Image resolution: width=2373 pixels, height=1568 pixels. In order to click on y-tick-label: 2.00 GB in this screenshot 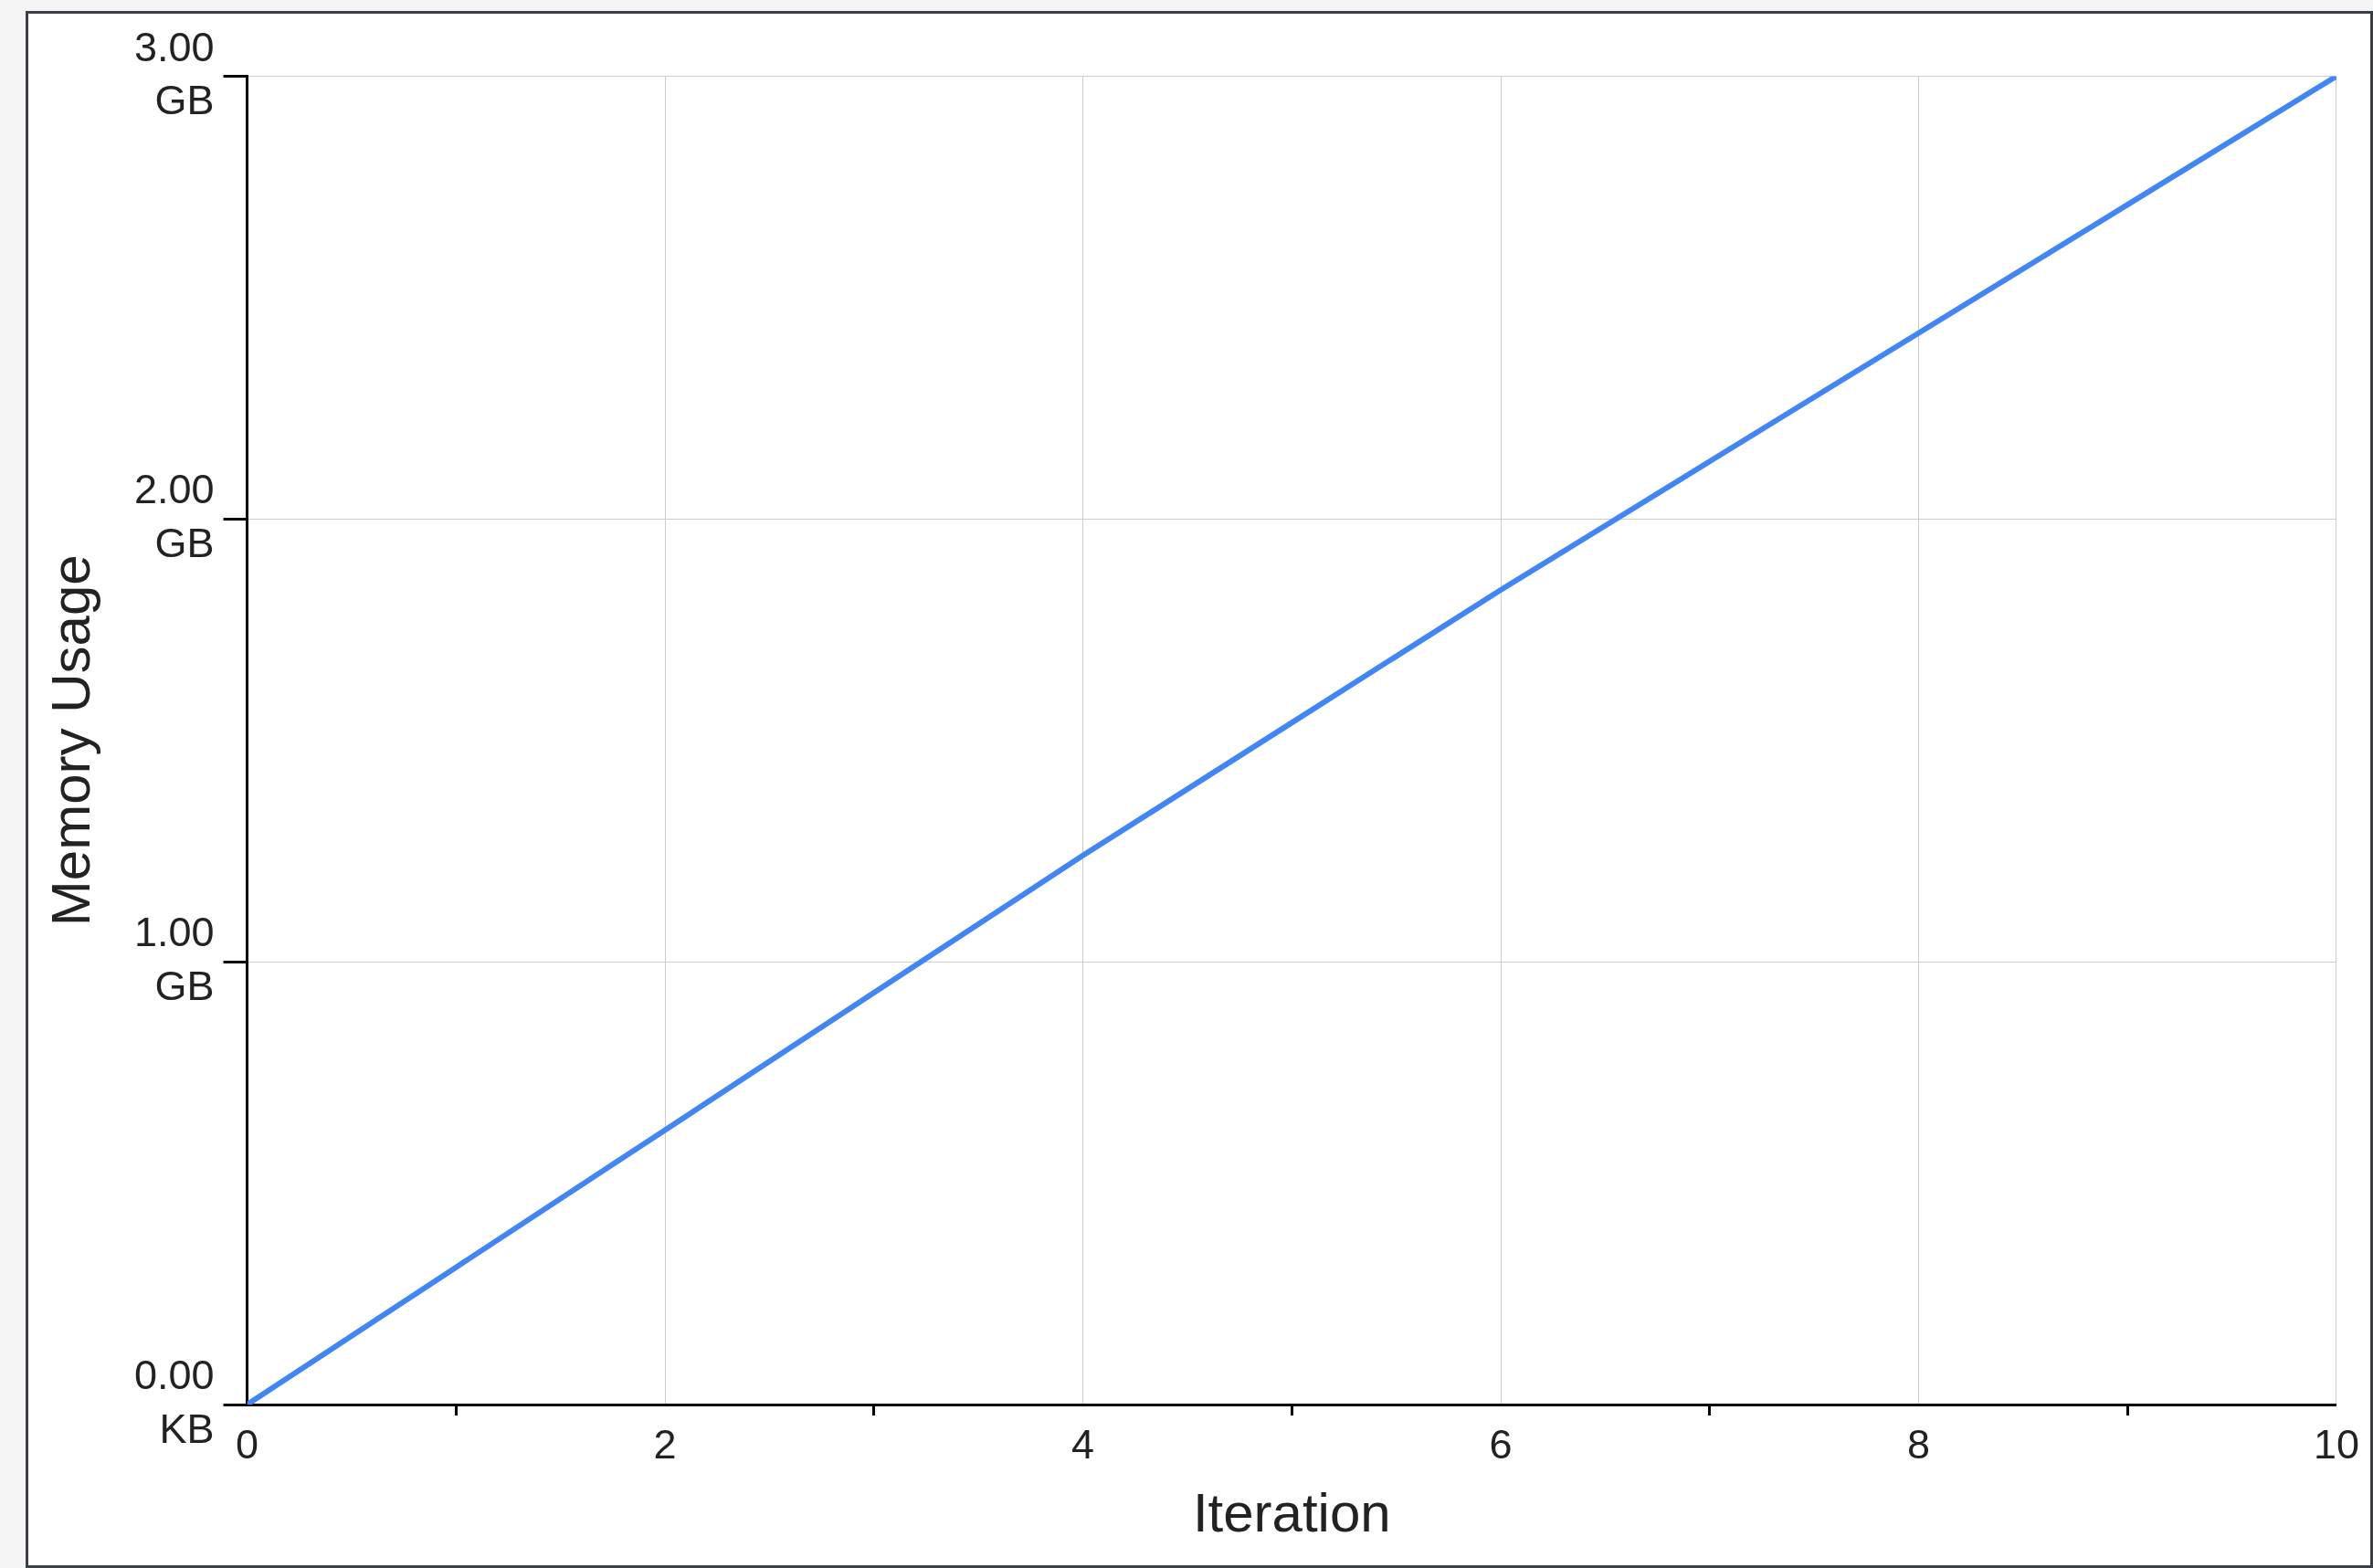, I will do `click(174, 516)`.